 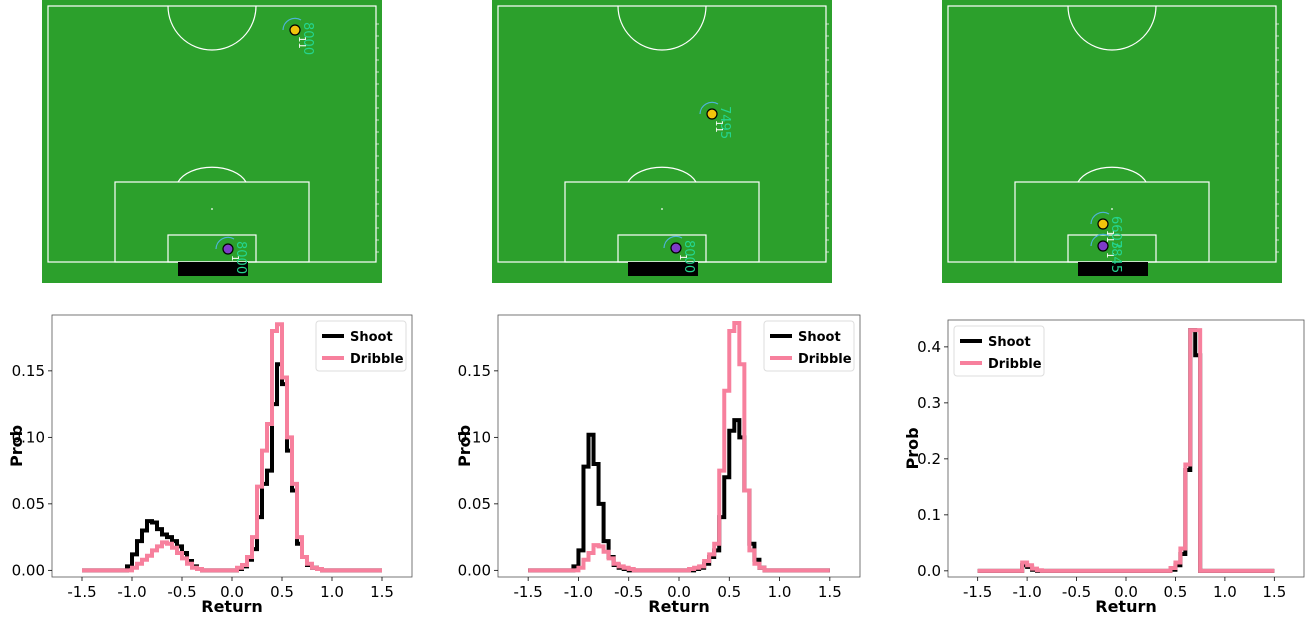 I want to click on y-tick-label: 0.1, so click(x=929, y=515).